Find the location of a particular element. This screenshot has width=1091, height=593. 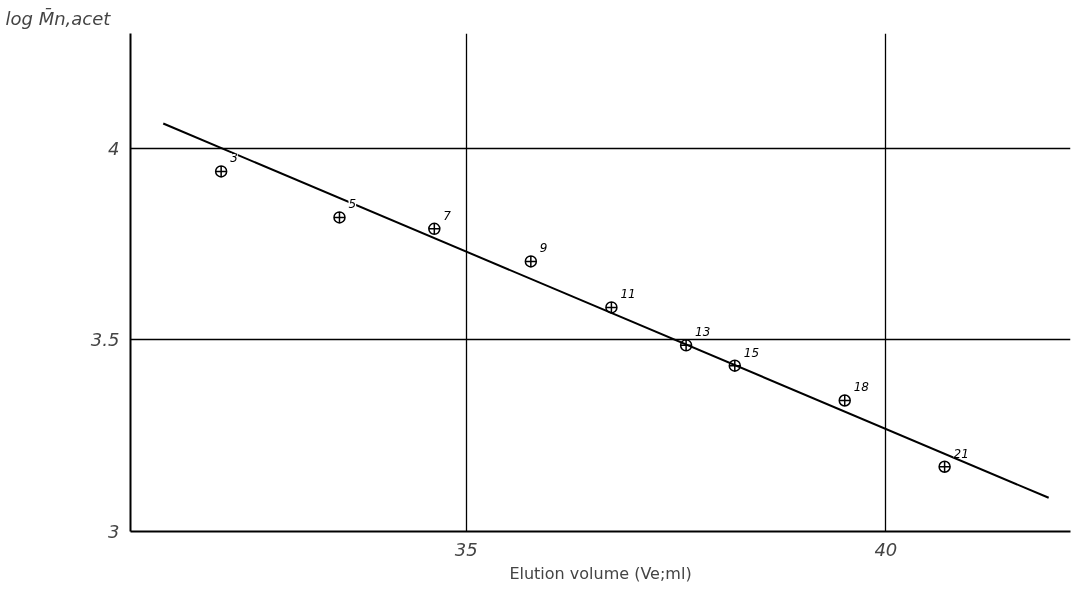

annotation: 21 is located at coordinates (961, 453).